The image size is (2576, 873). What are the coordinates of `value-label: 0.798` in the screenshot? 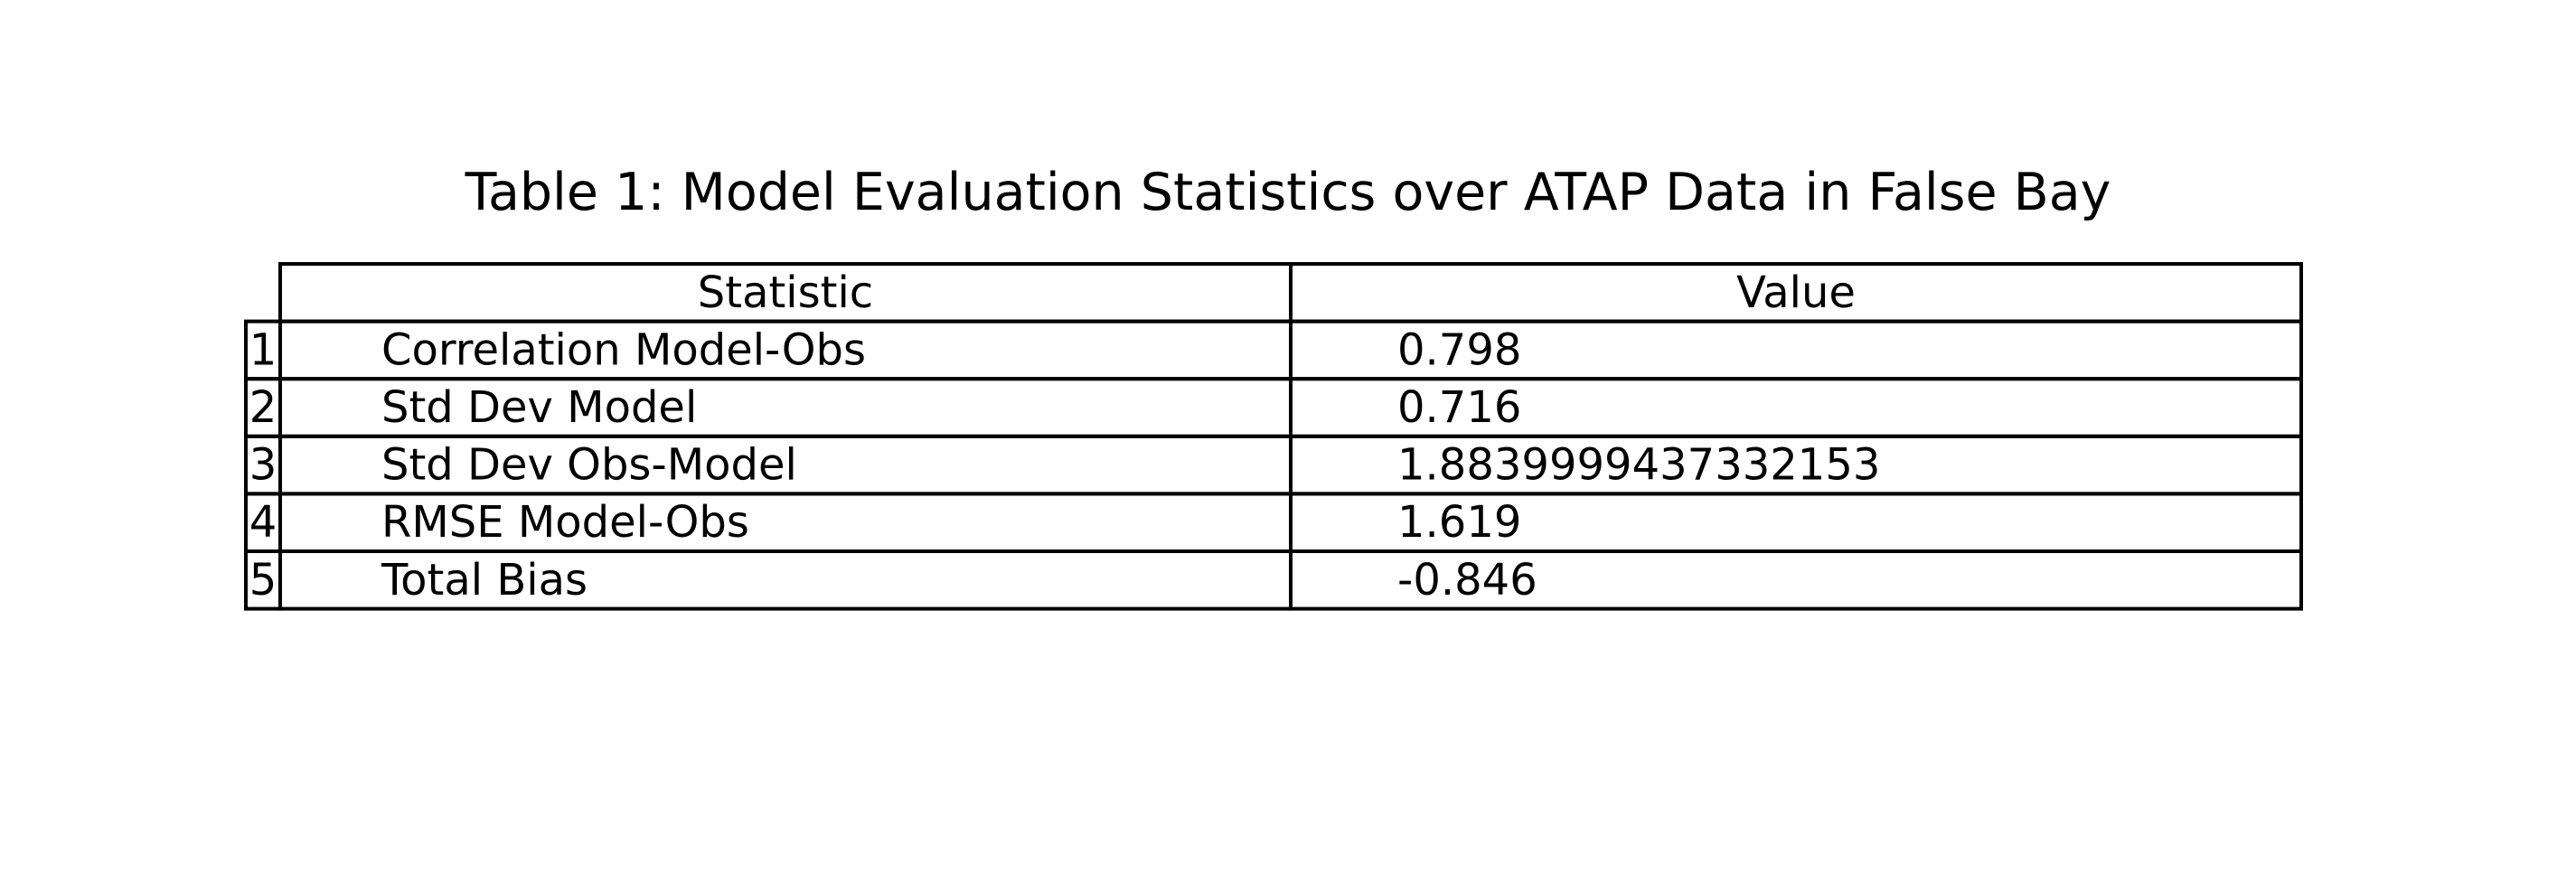 It's located at (1459, 349).